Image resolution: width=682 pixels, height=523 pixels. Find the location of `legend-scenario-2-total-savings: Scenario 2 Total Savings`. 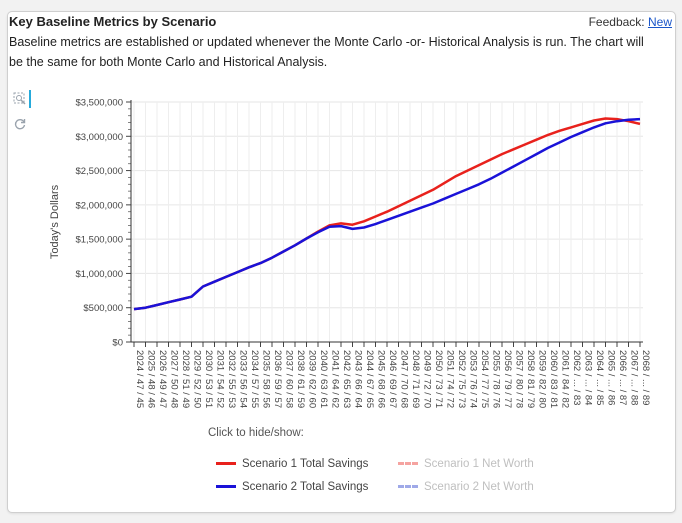

legend-scenario-2-total-savings: Scenario 2 Total Savings is located at coordinates (292, 487).